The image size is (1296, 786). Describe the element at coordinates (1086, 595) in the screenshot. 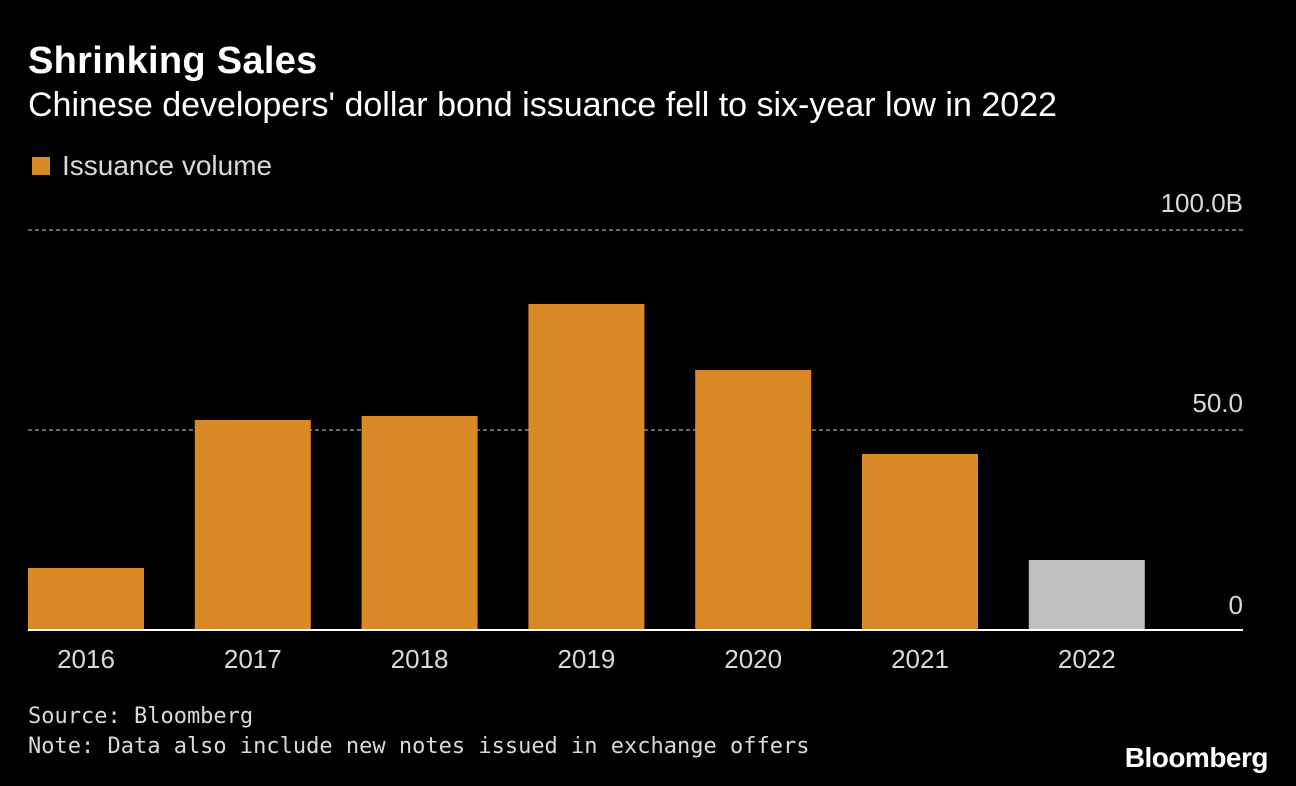

I see `bar-2022` at that location.